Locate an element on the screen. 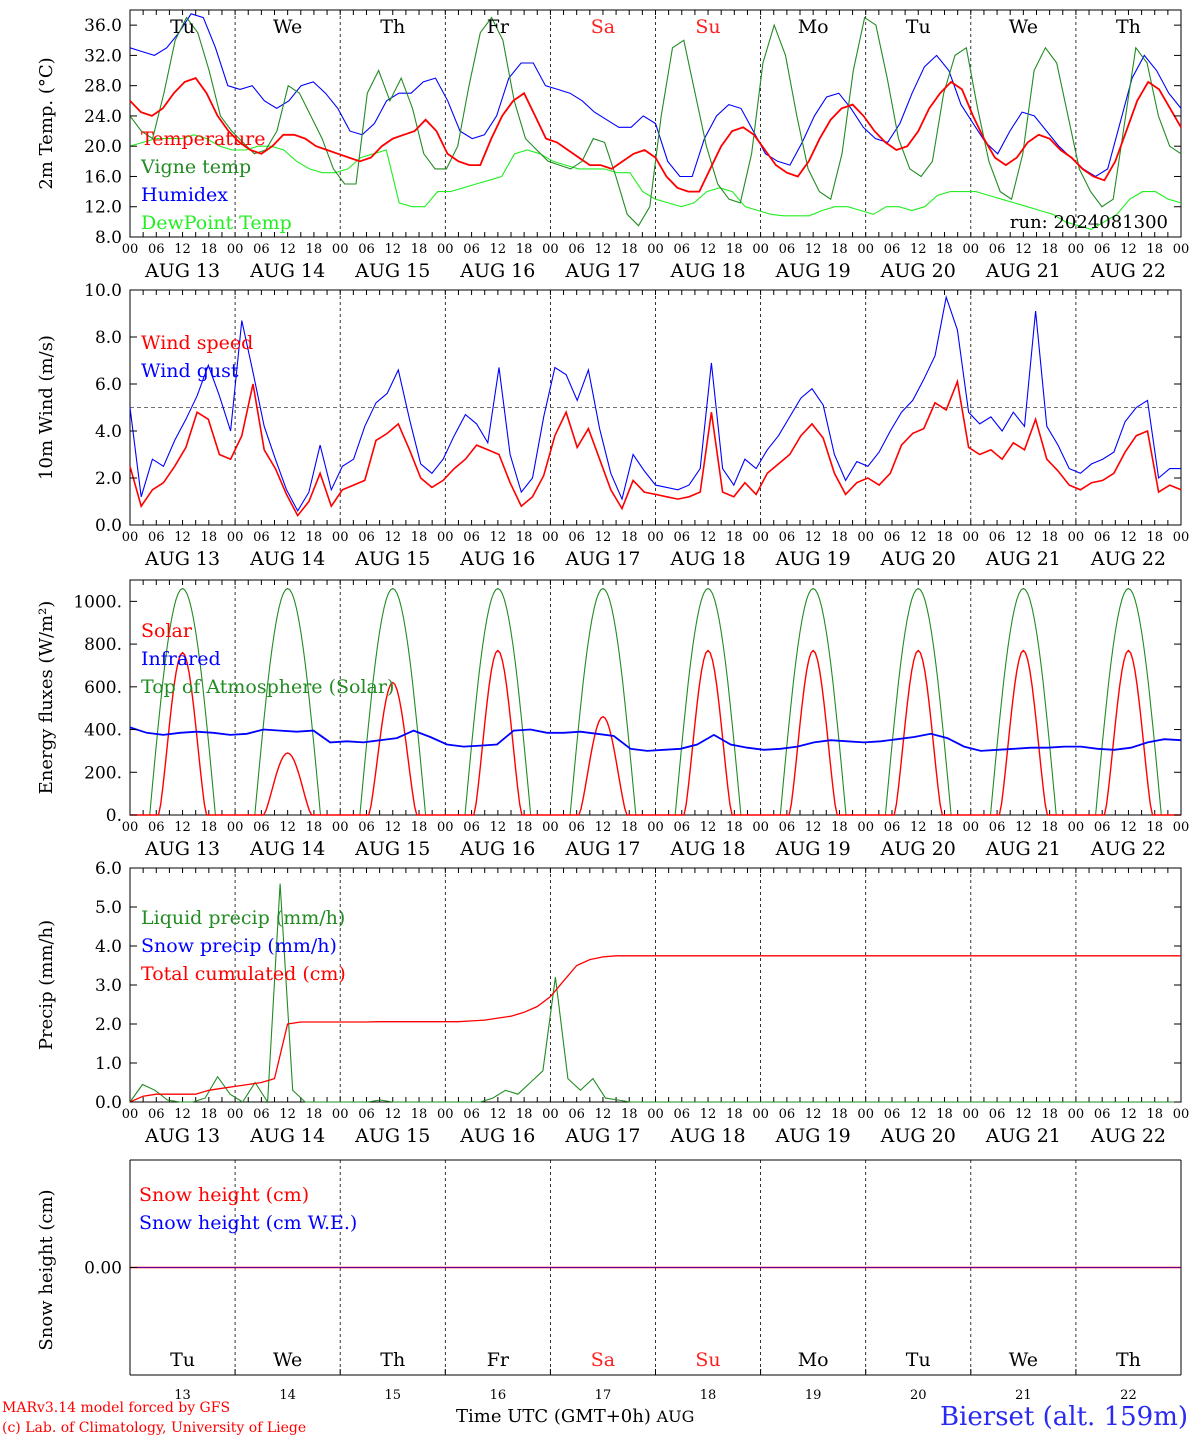 The width and height of the screenshot is (1194, 1440). legend-entry: Wind gust is located at coordinates (190, 371).